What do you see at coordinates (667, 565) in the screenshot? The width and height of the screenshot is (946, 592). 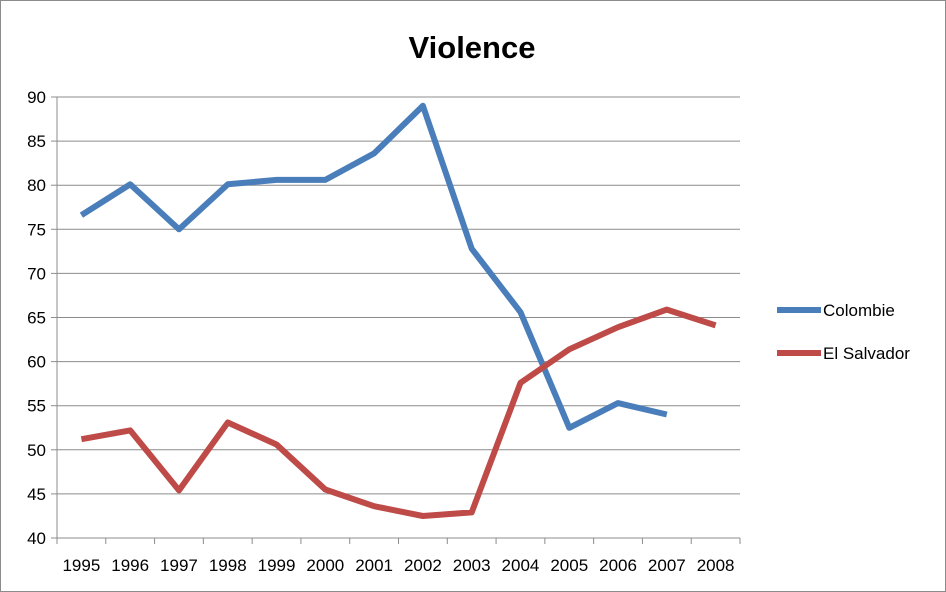 I see `x-tick-label: 2007` at bounding box center [667, 565].